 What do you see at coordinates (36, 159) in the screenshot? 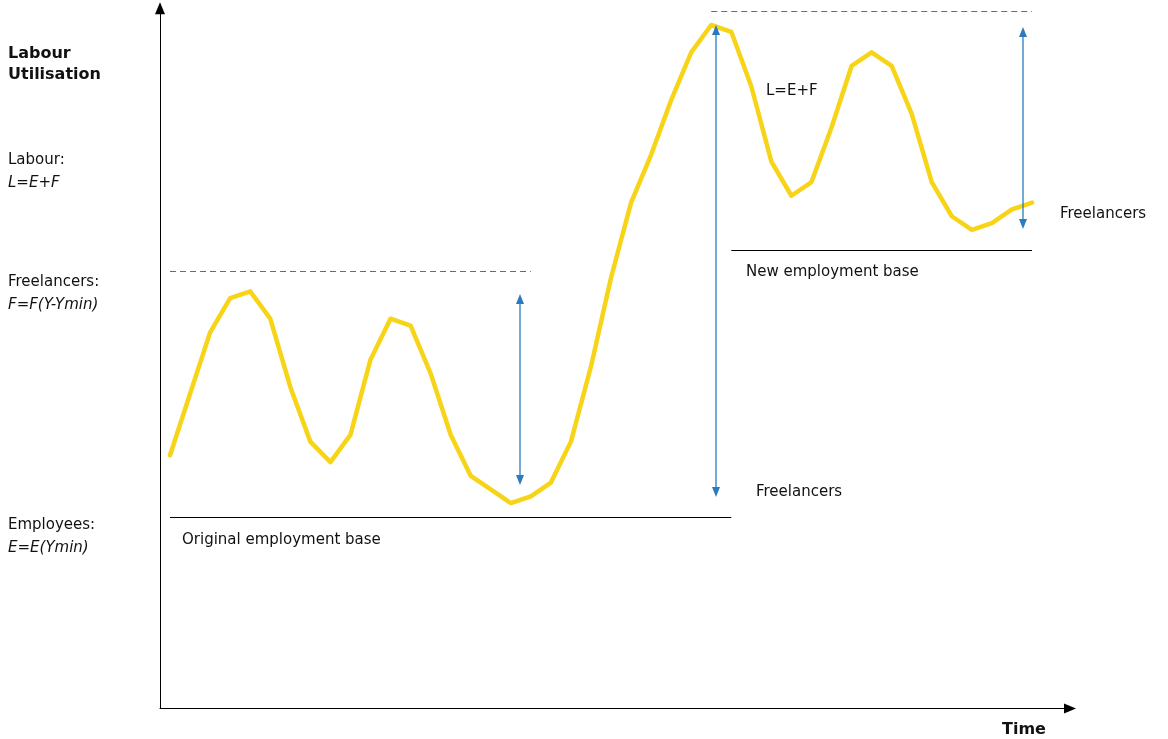
I see `text: Labour:` at bounding box center [36, 159].